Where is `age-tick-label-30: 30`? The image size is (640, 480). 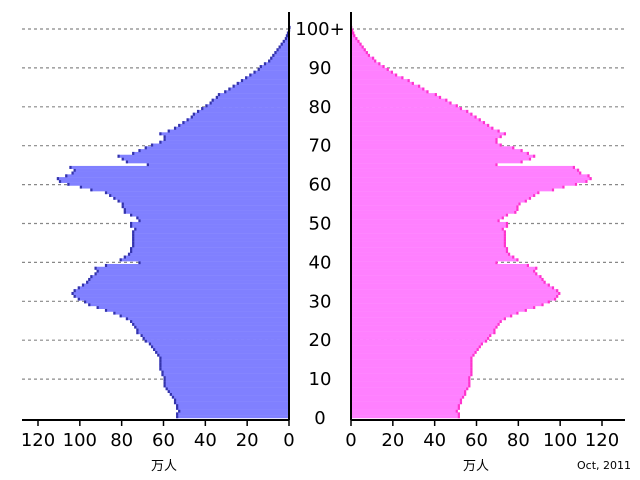 age-tick-label-30: 30 is located at coordinates (320, 301).